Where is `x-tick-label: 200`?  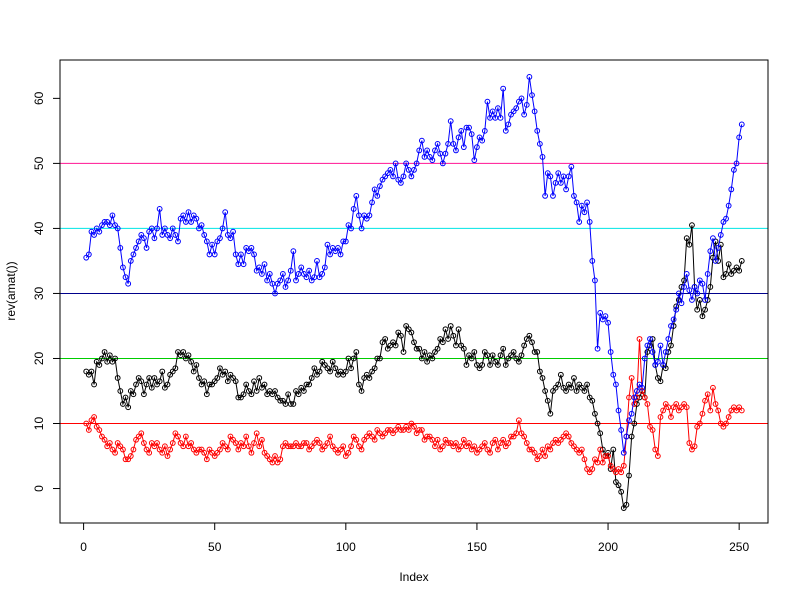 x-tick-label: 200 is located at coordinates (608, 547).